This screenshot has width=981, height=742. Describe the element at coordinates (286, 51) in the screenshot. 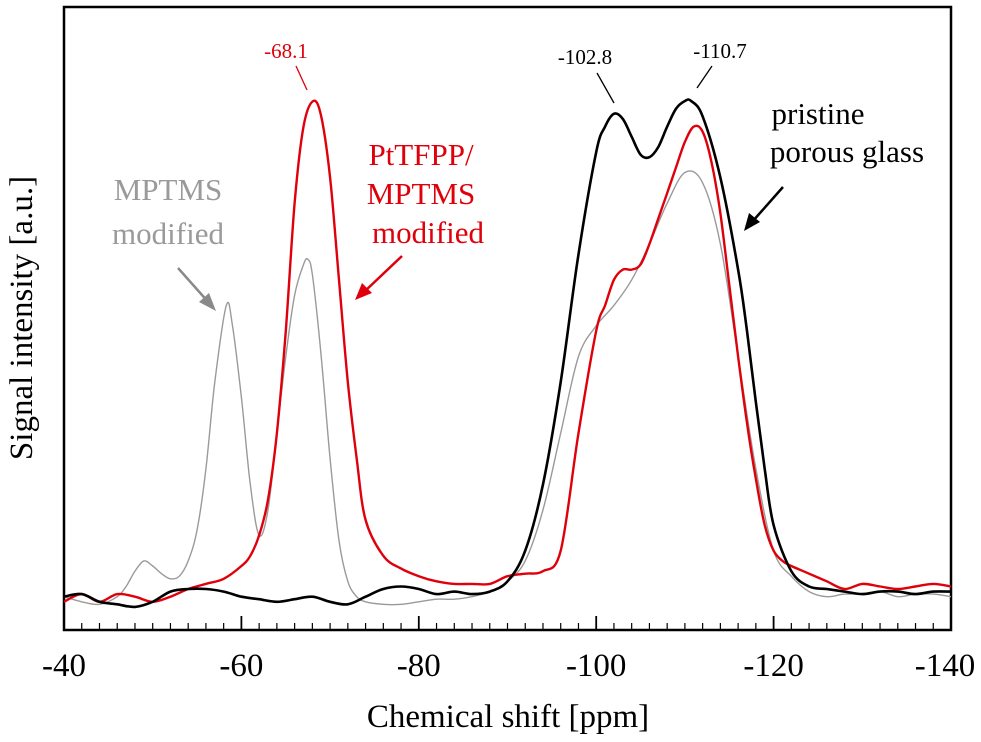

I see `annotation-peak-68-1: -68.1` at that location.